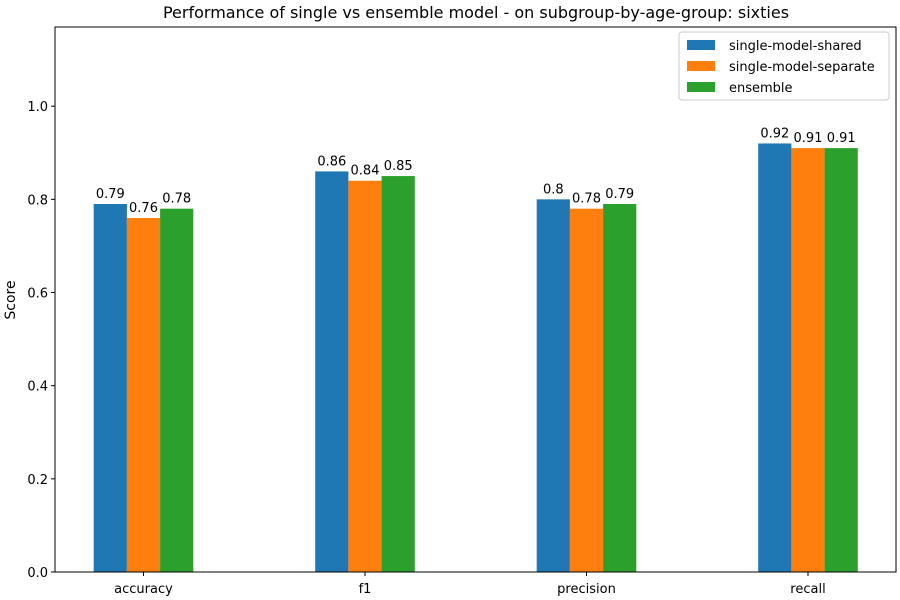 The height and width of the screenshot is (600, 900). Describe the element at coordinates (365, 376) in the screenshot. I see `bar-single-model-separate-f1` at that location.